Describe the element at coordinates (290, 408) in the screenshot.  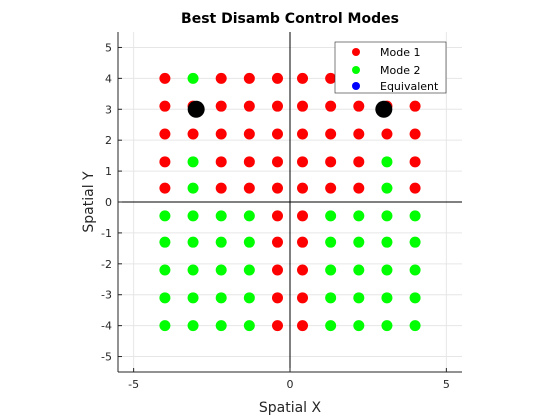
I see `x-axis-label: Spatial X` at that location.